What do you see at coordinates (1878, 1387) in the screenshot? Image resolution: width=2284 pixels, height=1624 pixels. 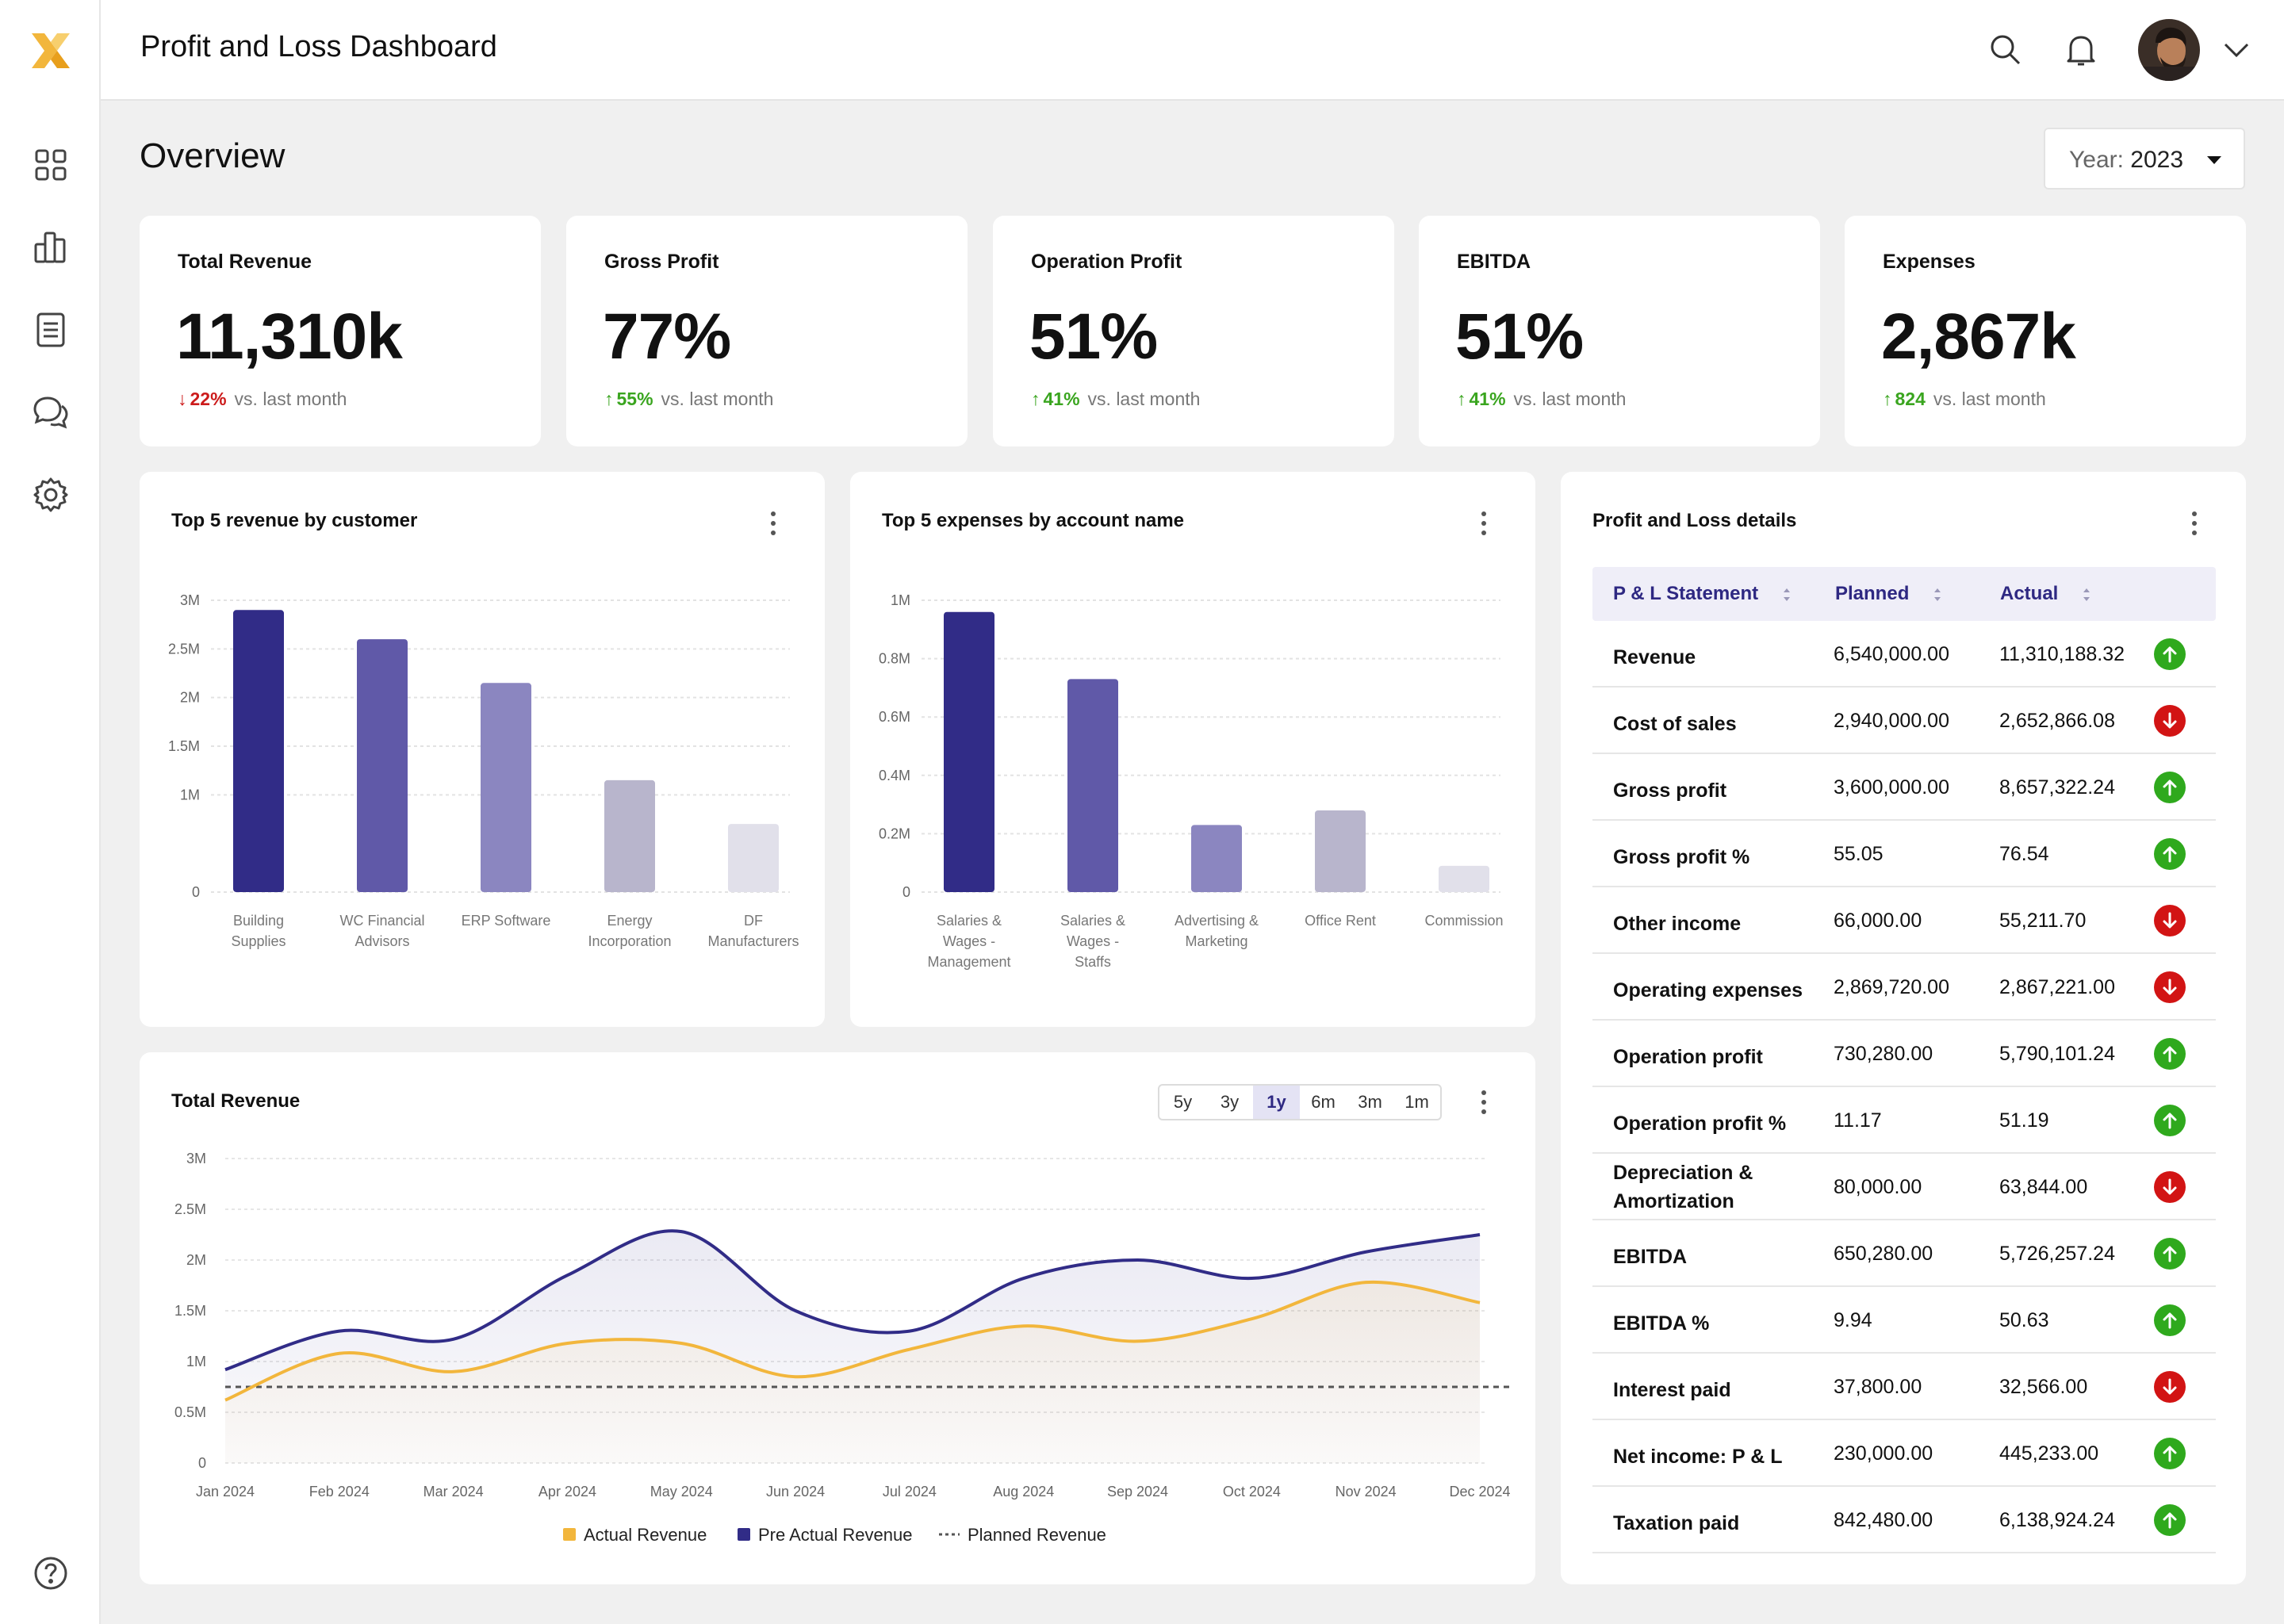 I see `row-planned: 37,800.00` at bounding box center [1878, 1387].